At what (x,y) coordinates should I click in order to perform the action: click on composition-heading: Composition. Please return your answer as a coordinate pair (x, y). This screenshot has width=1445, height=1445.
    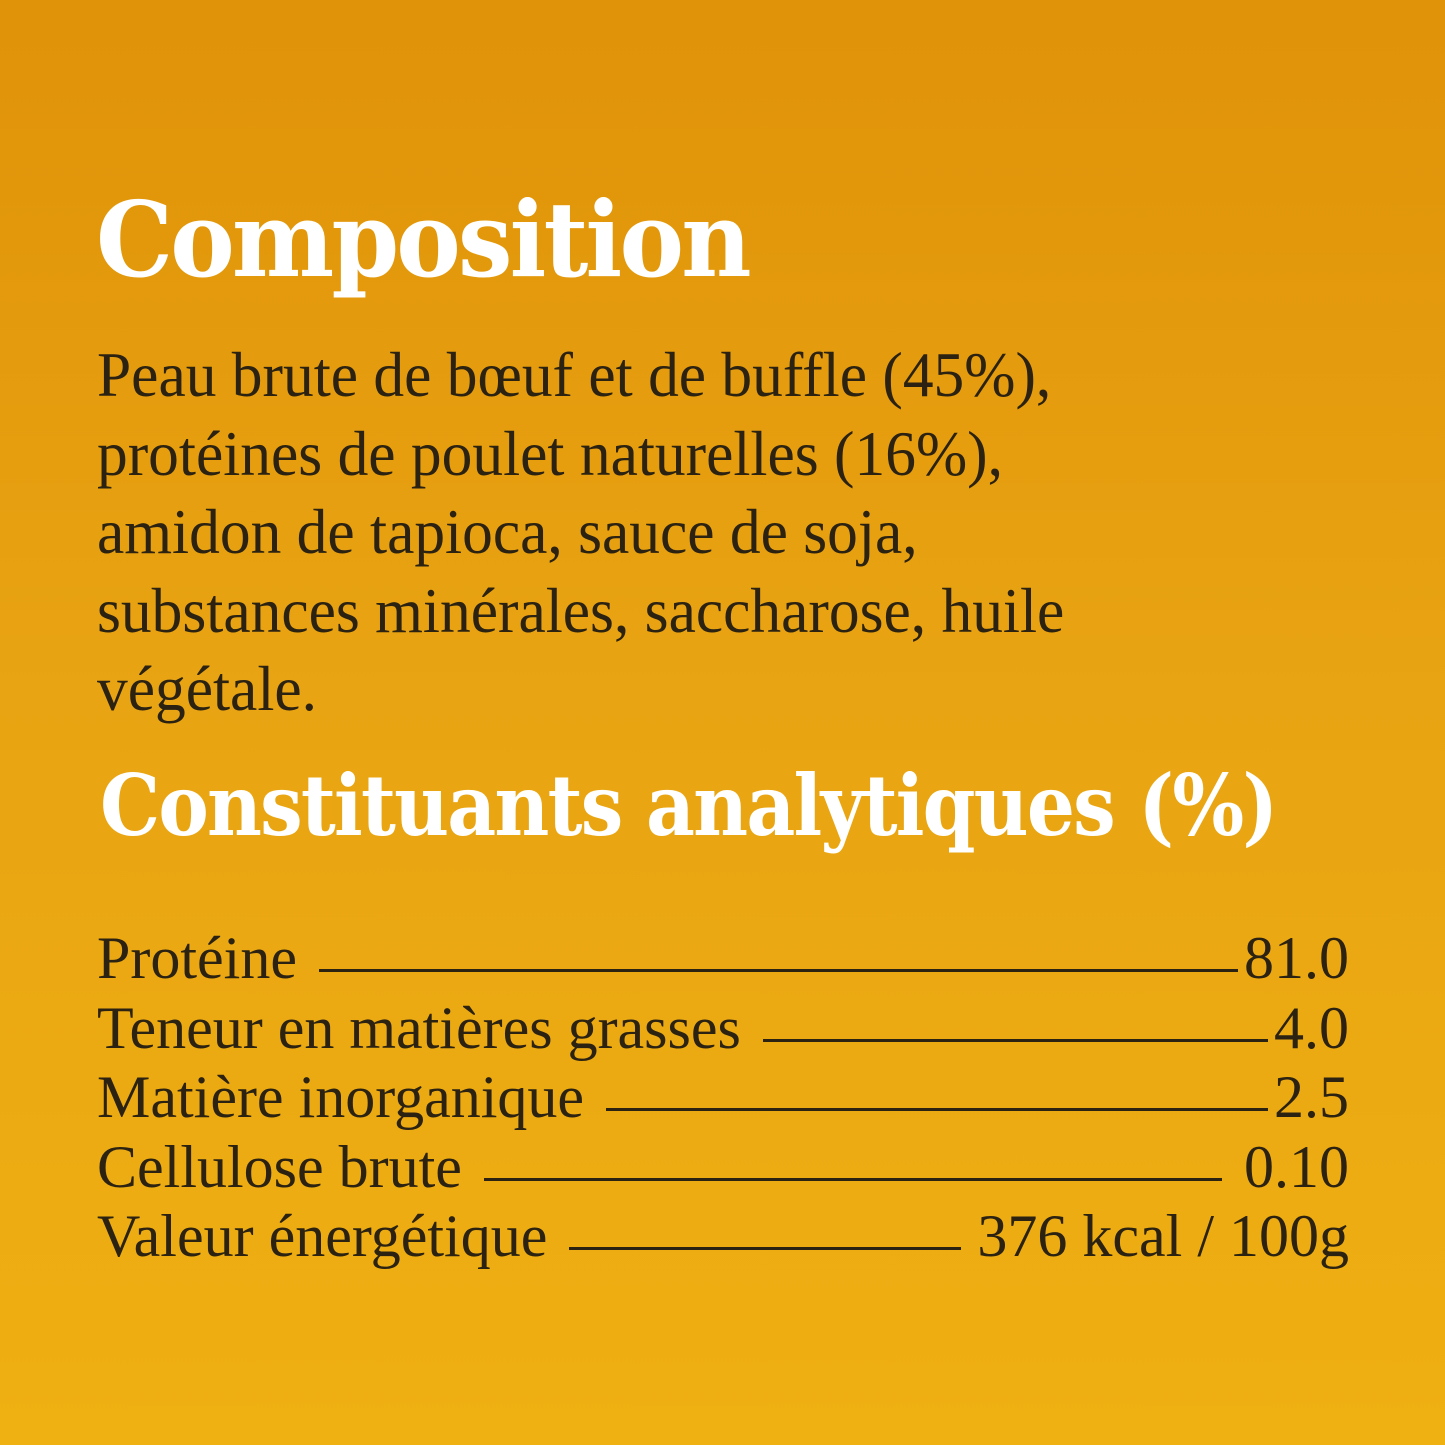
    Looking at the image, I should click on (424, 239).